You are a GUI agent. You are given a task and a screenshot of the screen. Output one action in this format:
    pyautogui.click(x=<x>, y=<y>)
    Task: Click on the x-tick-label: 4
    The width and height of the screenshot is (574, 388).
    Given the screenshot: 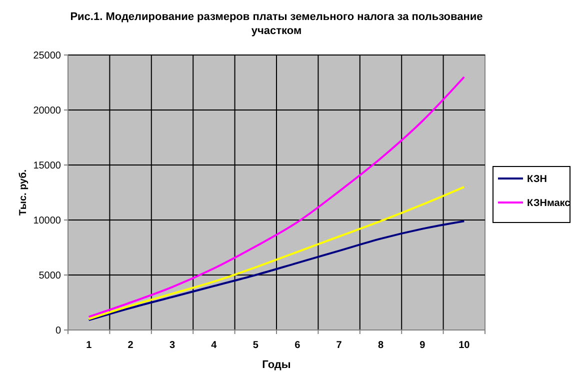 What is the action you would take?
    pyautogui.click(x=214, y=345)
    